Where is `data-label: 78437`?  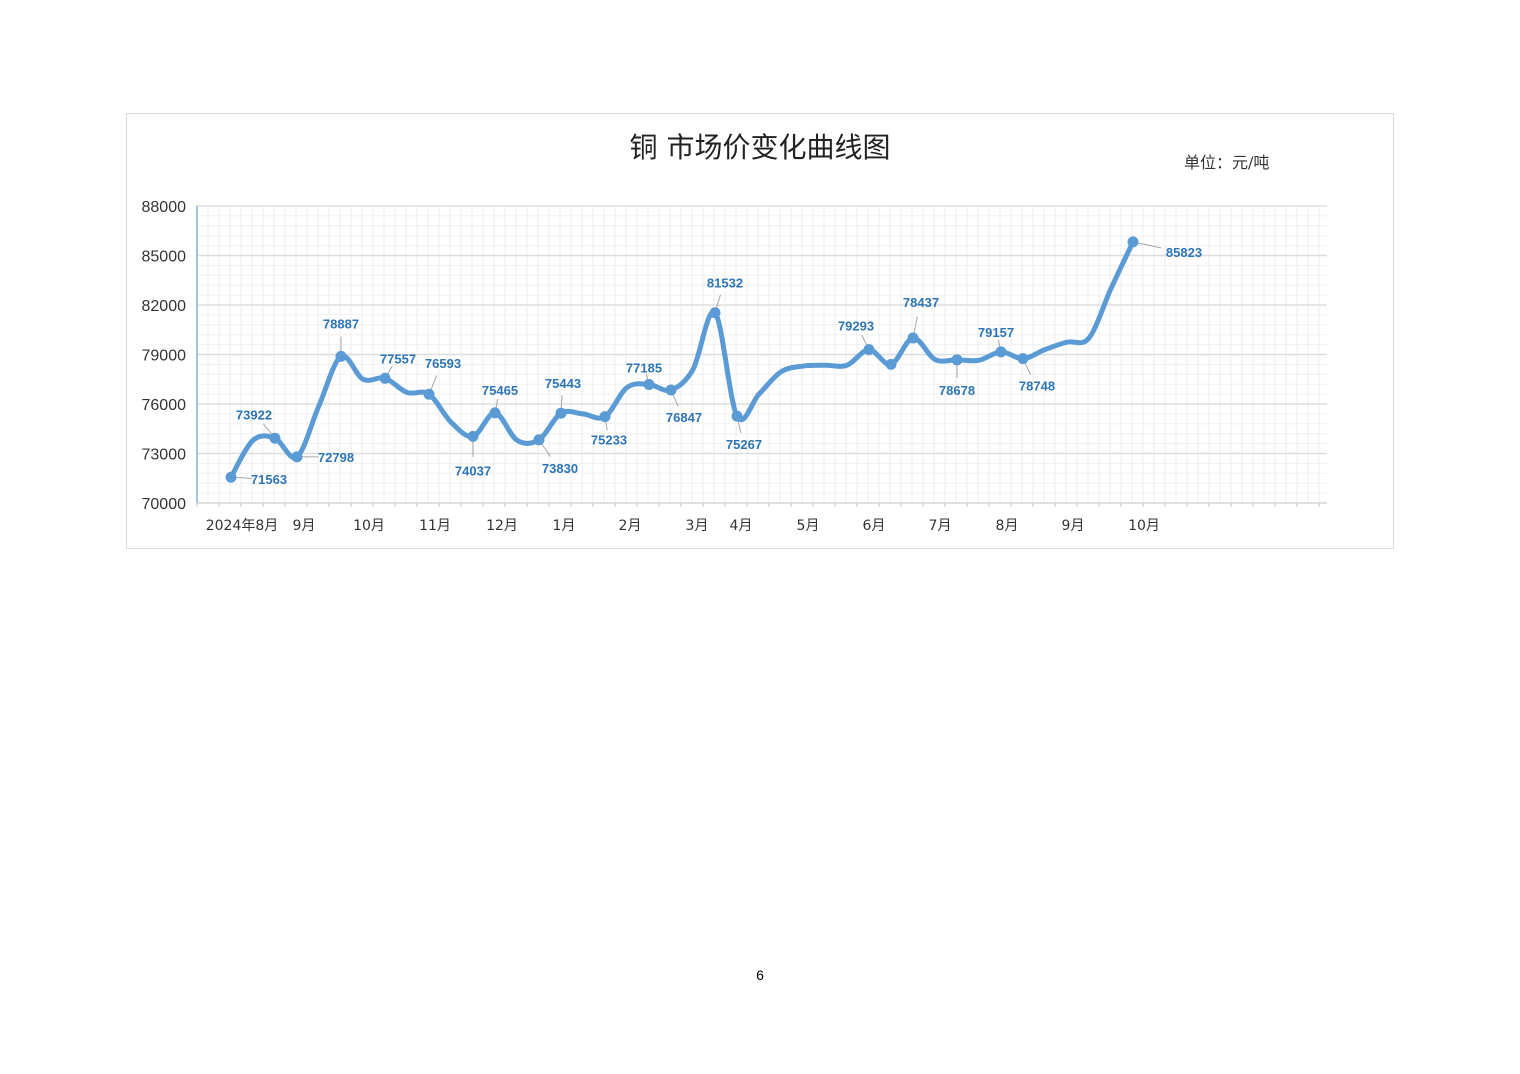 data-label: 78437 is located at coordinates (921, 302).